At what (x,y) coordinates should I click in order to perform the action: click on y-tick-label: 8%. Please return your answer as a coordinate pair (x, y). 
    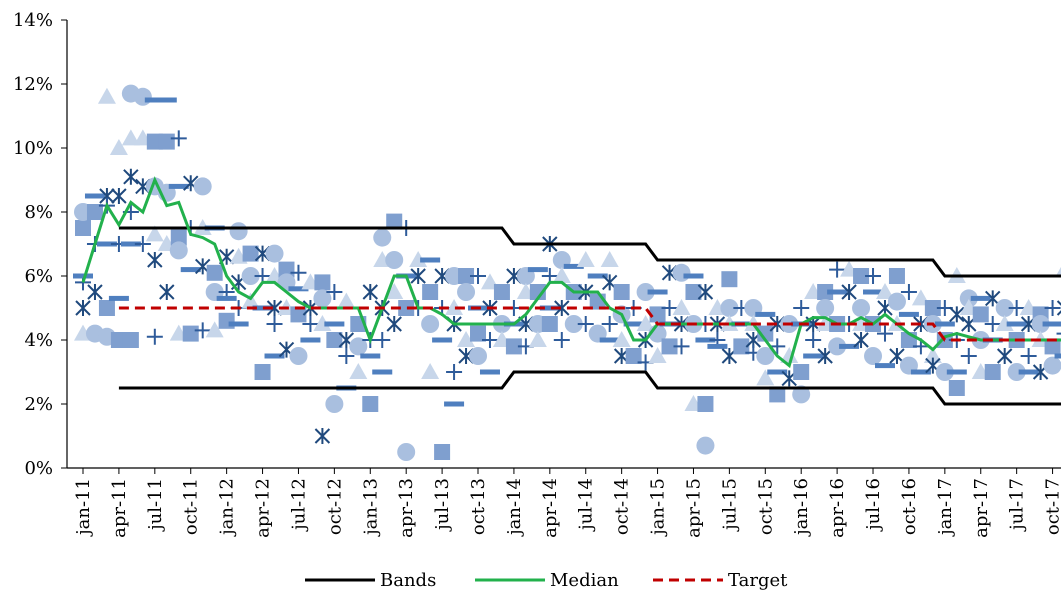
    Looking at the image, I should click on (38, 212).